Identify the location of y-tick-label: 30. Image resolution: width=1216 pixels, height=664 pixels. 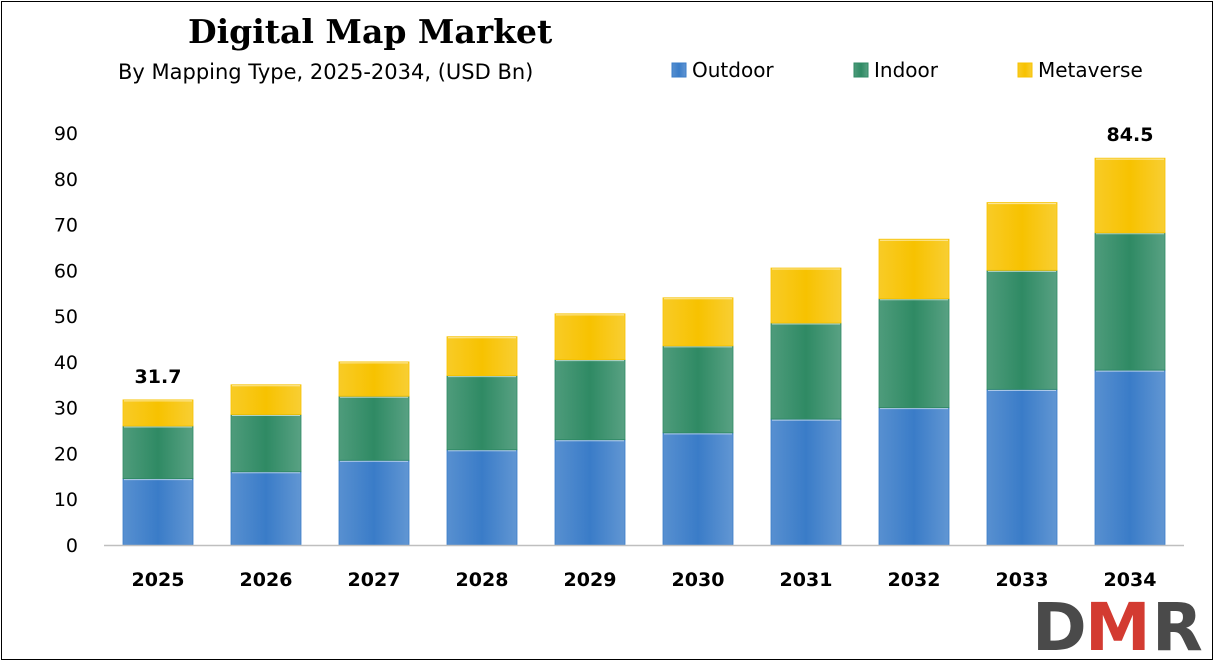
(66, 409).